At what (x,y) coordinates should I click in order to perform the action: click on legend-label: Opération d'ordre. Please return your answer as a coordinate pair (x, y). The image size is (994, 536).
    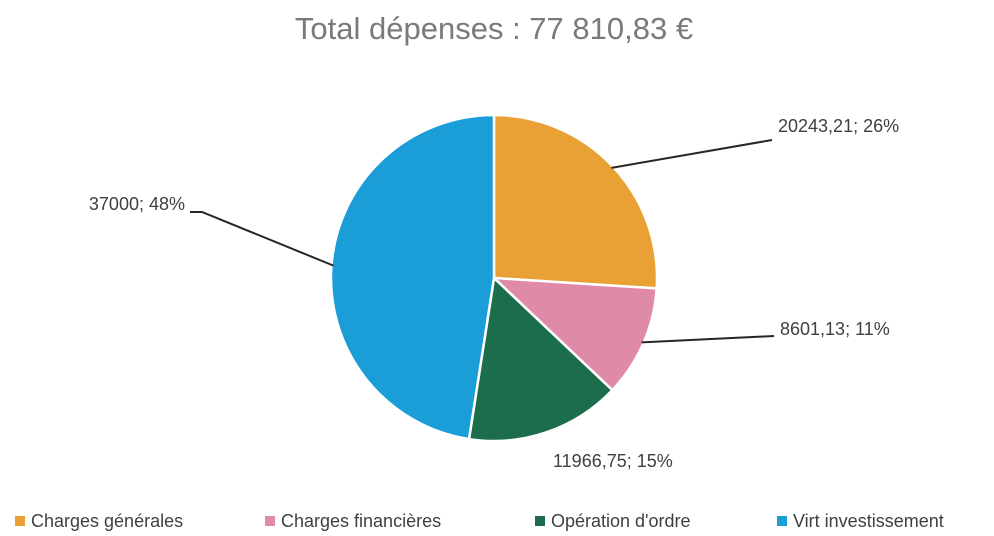
    Looking at the image, I should click on (621, 521).